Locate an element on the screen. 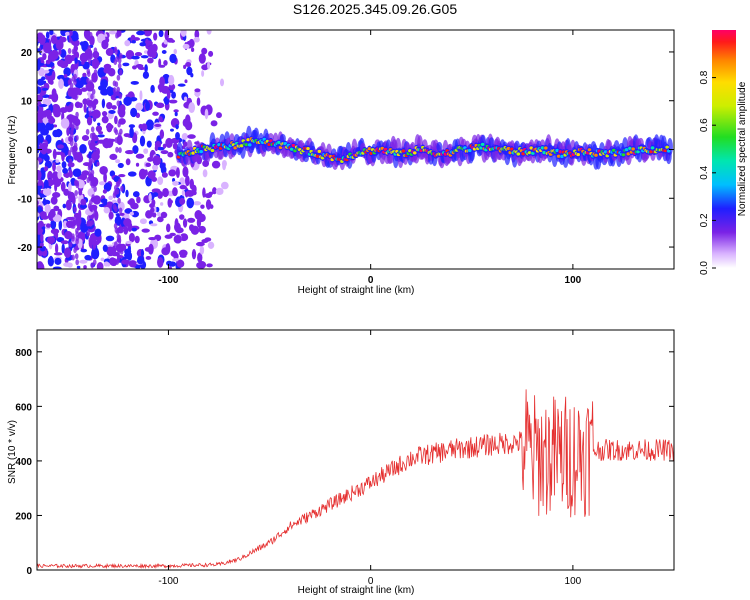 This screenshot has height=600, width=750. y-tick-label: 20 is located at coordinates (27, 53).